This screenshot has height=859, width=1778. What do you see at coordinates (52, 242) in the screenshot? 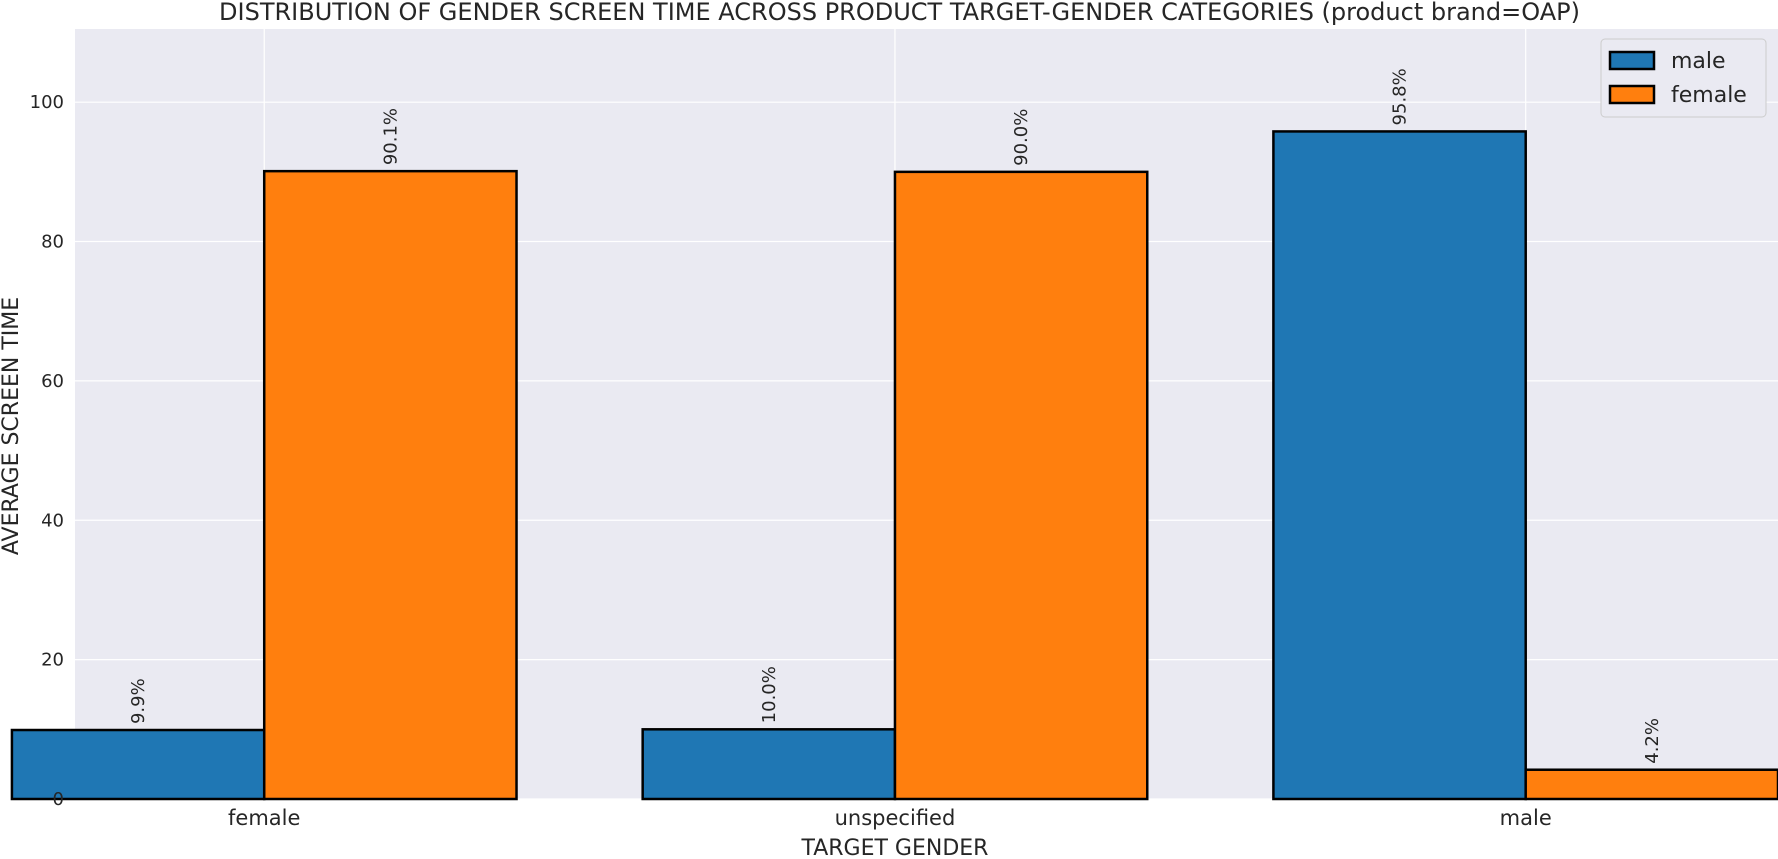
I see `y-tick-label: 80` at bounding box center [52, 242].